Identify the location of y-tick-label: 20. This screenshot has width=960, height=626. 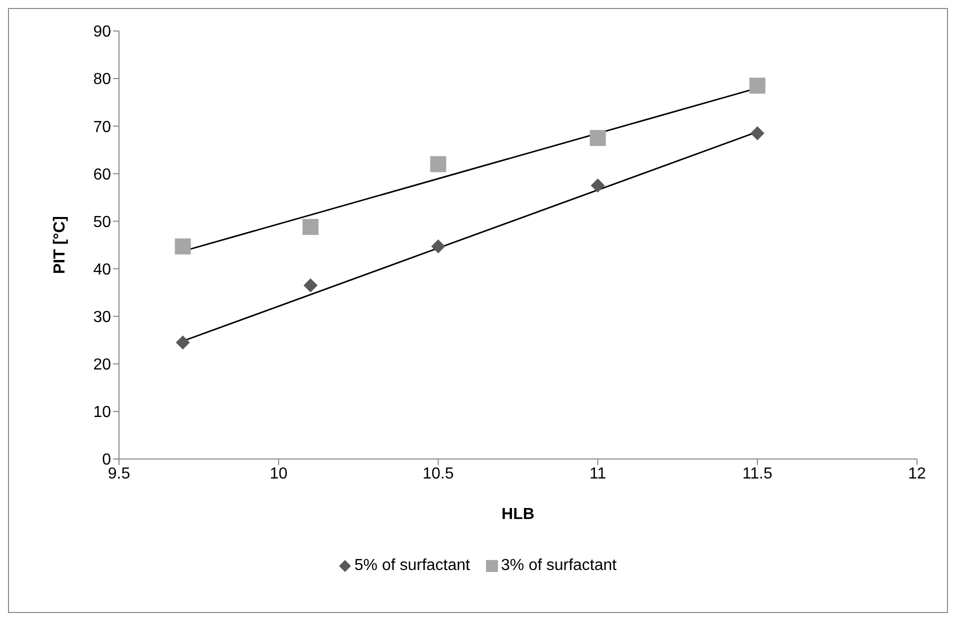
(102, 365).